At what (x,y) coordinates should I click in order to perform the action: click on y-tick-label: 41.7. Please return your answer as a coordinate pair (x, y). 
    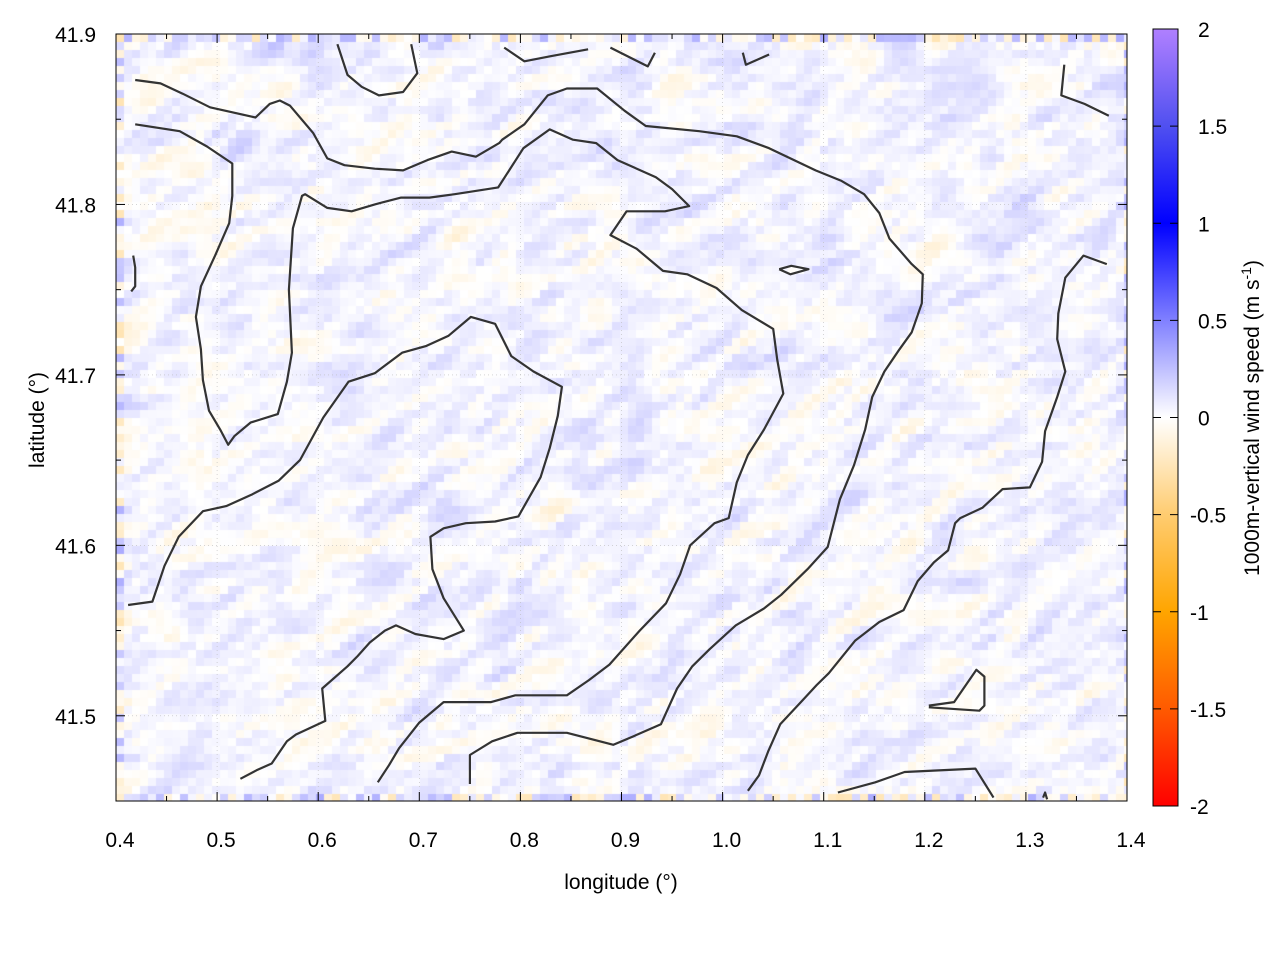
    Looking at the image, I should click on (75, 376).